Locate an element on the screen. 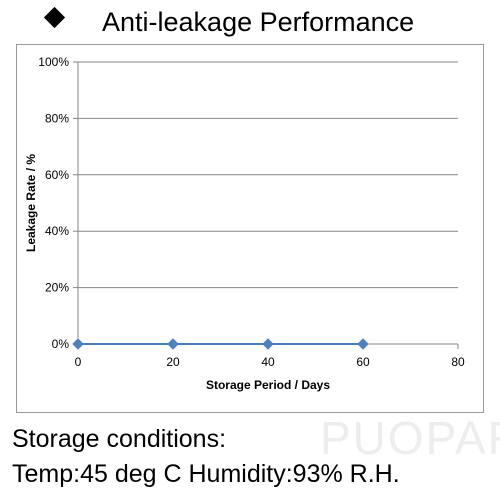 This screenshot has height=500, width=500. y-tick-label: 20% is located at coordinates (57, 288).